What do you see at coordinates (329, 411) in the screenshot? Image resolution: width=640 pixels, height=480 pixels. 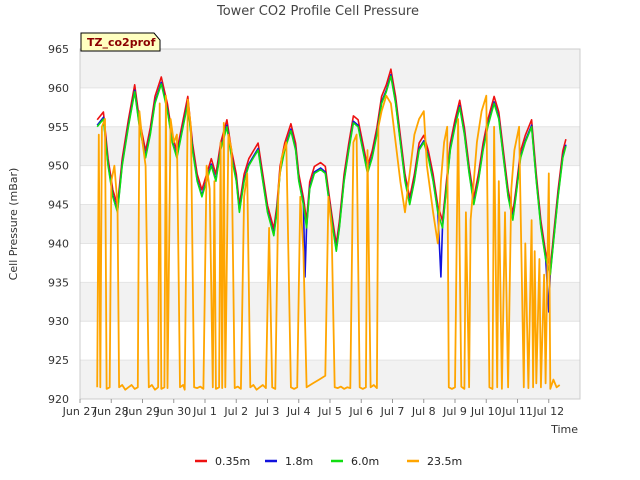 I see `x-tick-label: Jul 5` at bounding box center [329, 411].